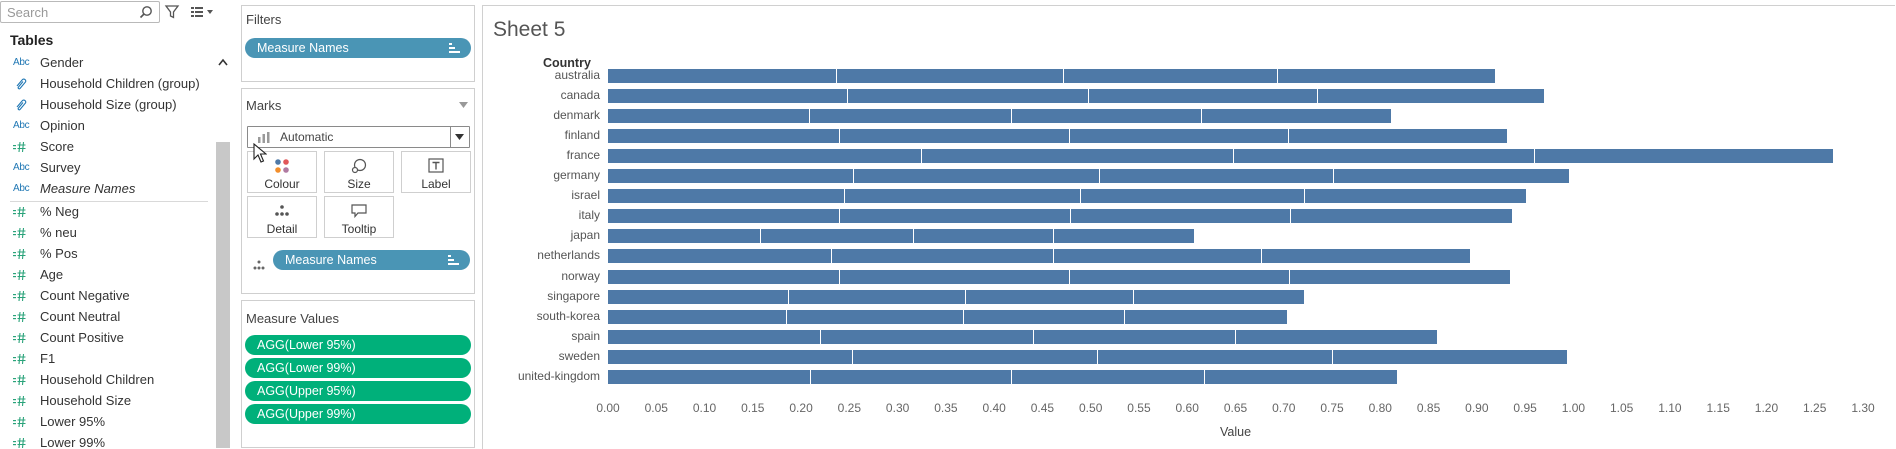 This screenshot has height=449, width=1896. I want to click on field-item: Abc Measure Names, so click(107, 189).